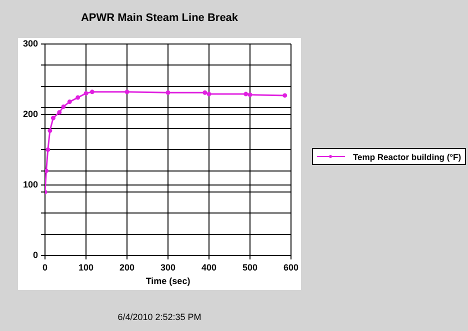 The image size is (468, 331). What do you see at coordinates (250, 267) in the screenshot?
I see `x-tick-label: 500` at bounding box center [250, 267].